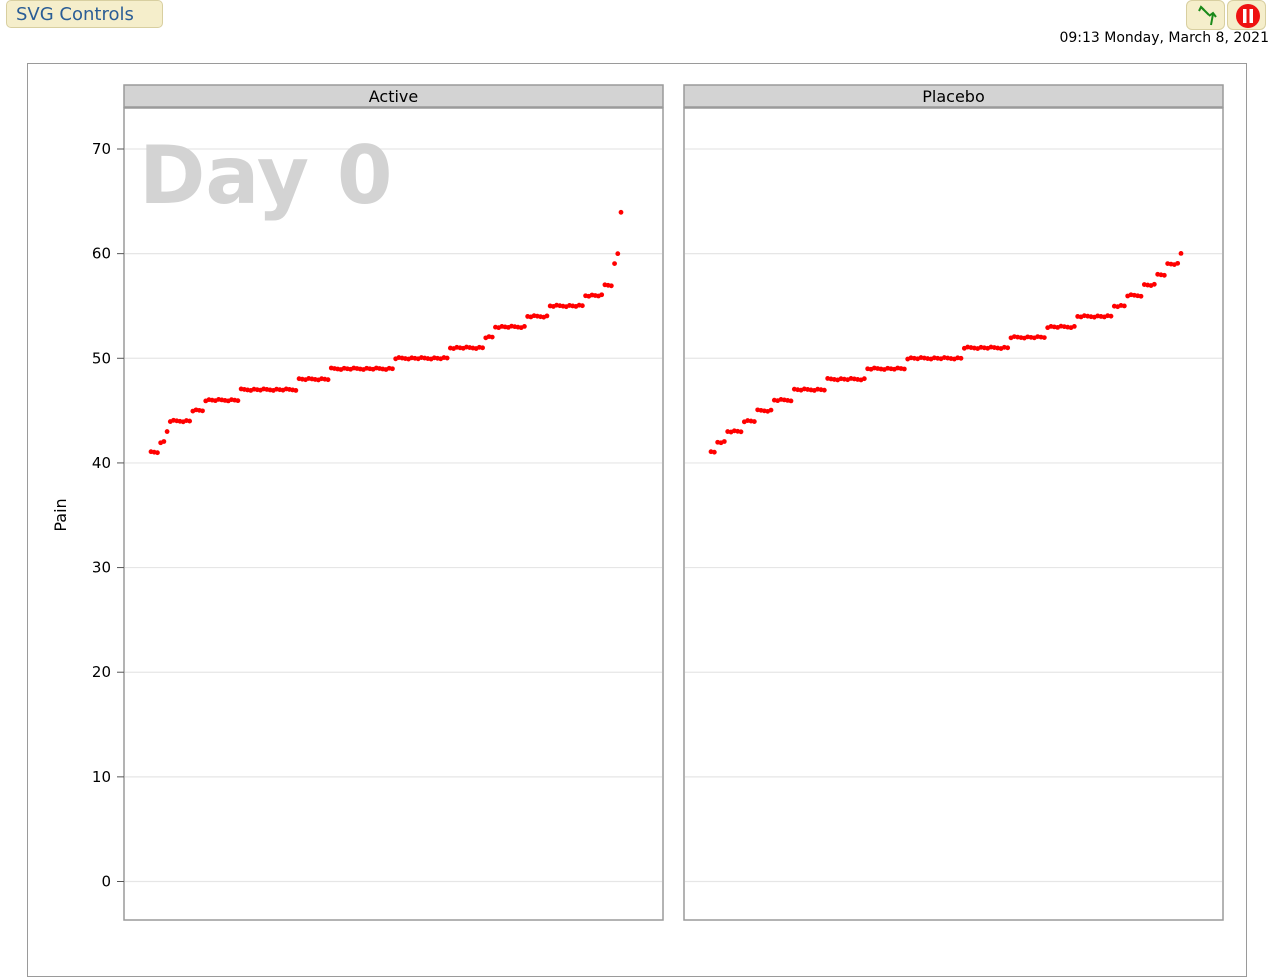 Image resolution: width=1279 pixels, height=978 pixels. Describe the element at coordinates (60, 514) in the screenshot. I see `y-axis-title: Pain` at that location.